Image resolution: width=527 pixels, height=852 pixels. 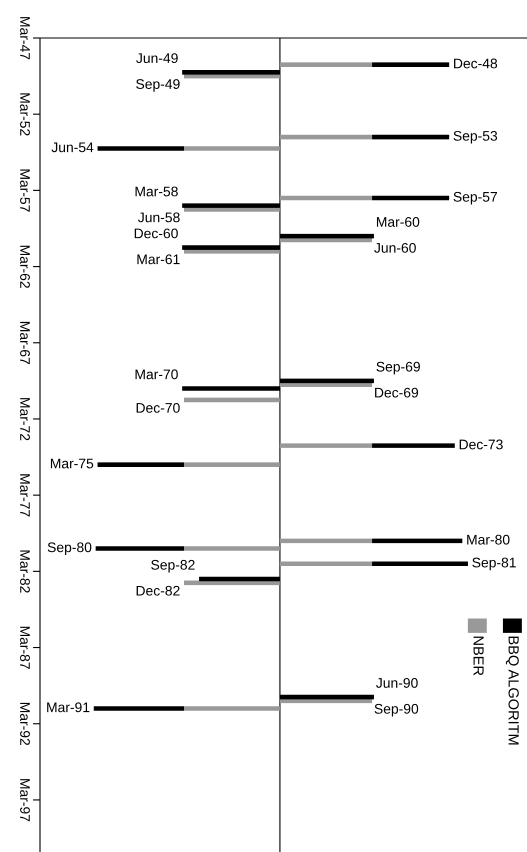 What do you see at coordinates (396, 393) in the screenshot?
I see `annotation: Dec-69` at bounding box center [396, 393].